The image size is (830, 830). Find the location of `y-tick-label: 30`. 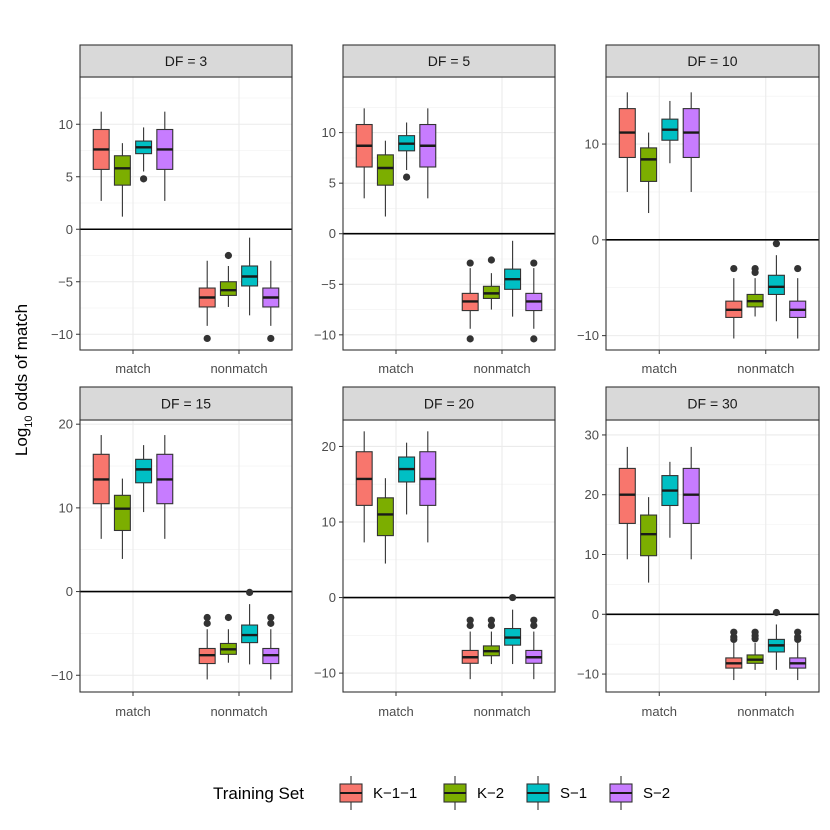

y-tick-label: 30 is located at coordinates (592, 434).